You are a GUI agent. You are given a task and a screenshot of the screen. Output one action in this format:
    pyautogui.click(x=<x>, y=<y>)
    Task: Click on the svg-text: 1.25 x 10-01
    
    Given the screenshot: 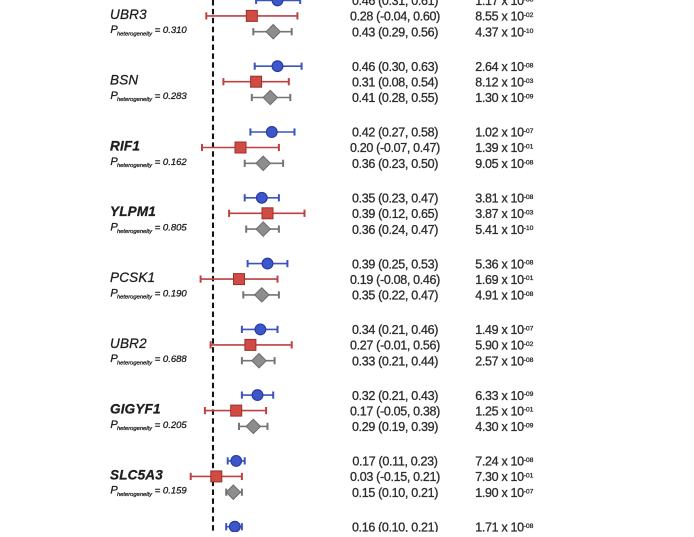 What is the action you would take?
    pyautogui.click(x=504, y=411)
    